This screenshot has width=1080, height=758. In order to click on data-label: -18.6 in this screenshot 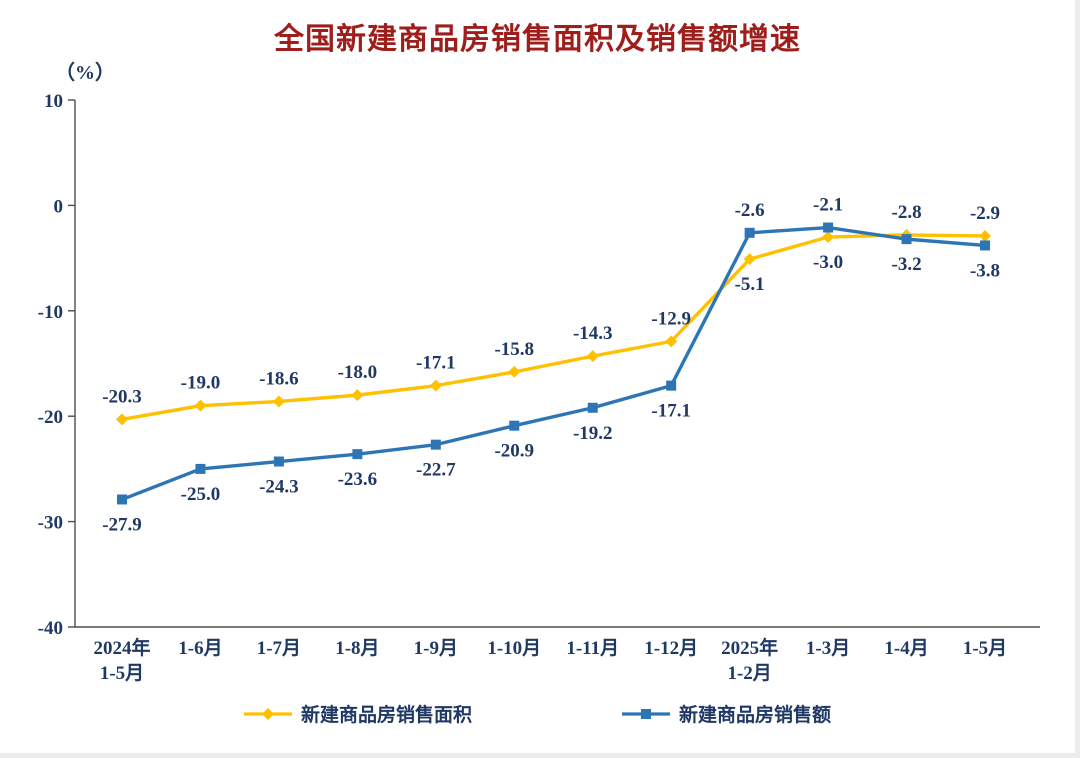, I will do `click(279, 378)`.